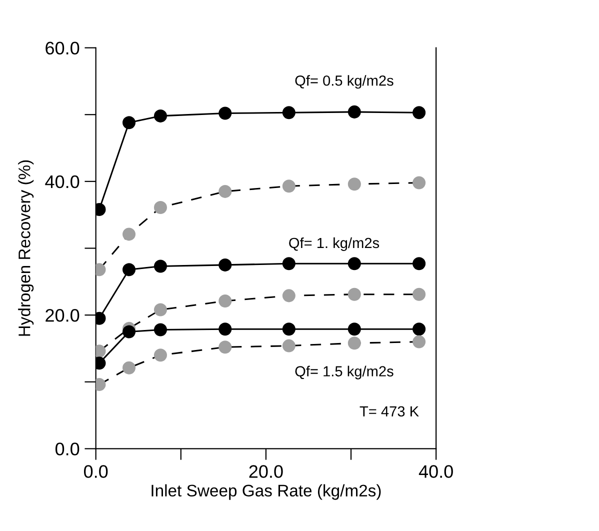 Image resolution: width=599 pixels, height=531 pixels. I want to click on y-tick-label: 20.0, so click(63, 315).